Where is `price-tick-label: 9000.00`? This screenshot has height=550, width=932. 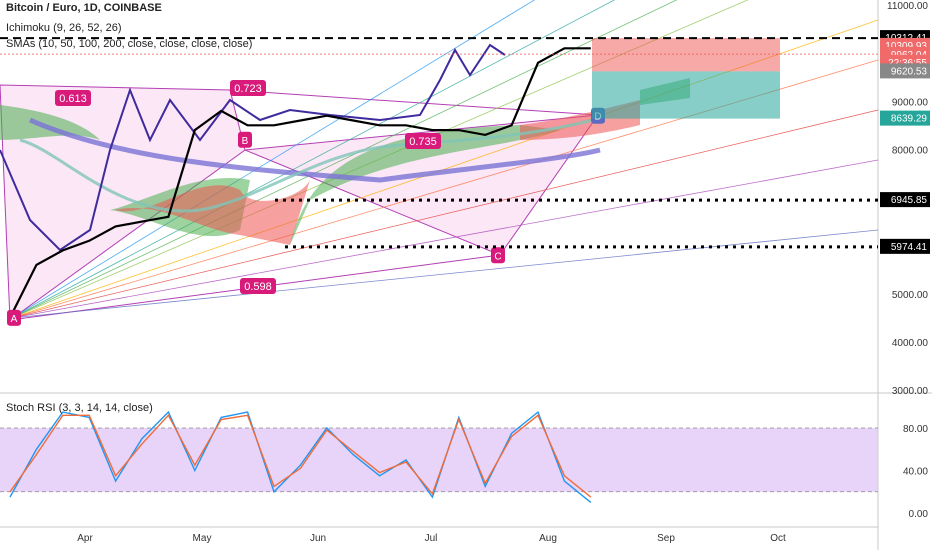 price-tick-label: 9000.00 is located at coordinates (910, 102).